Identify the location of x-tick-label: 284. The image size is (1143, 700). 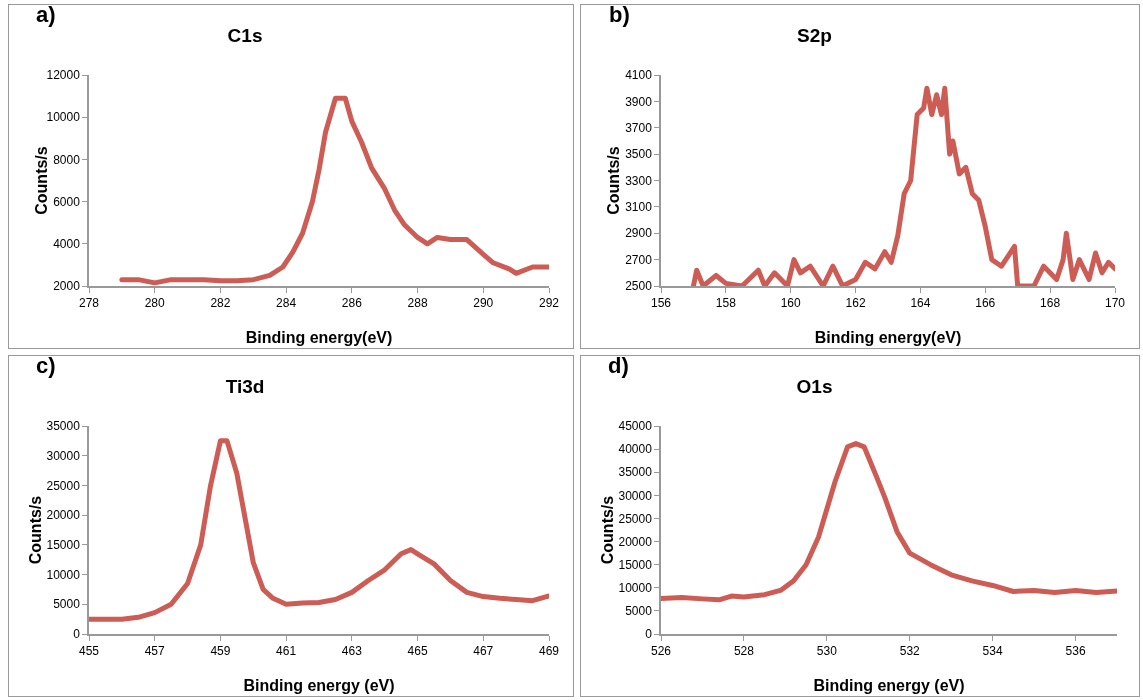
(286, 303).